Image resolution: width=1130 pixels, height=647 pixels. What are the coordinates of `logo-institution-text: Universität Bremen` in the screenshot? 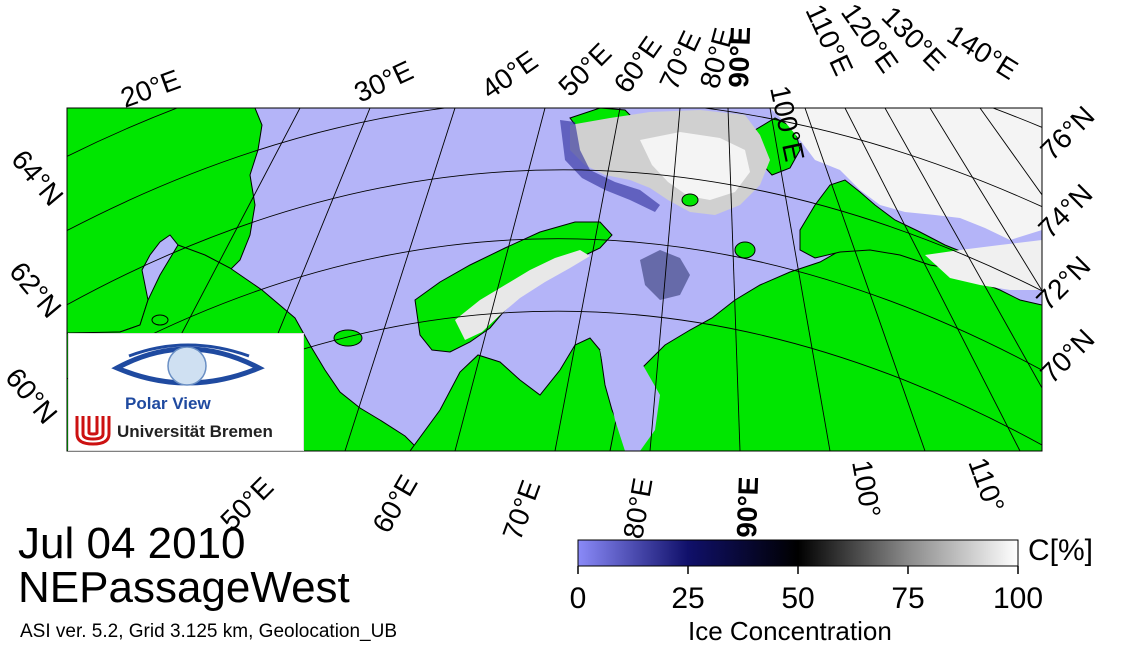 It's located at (195, 431).